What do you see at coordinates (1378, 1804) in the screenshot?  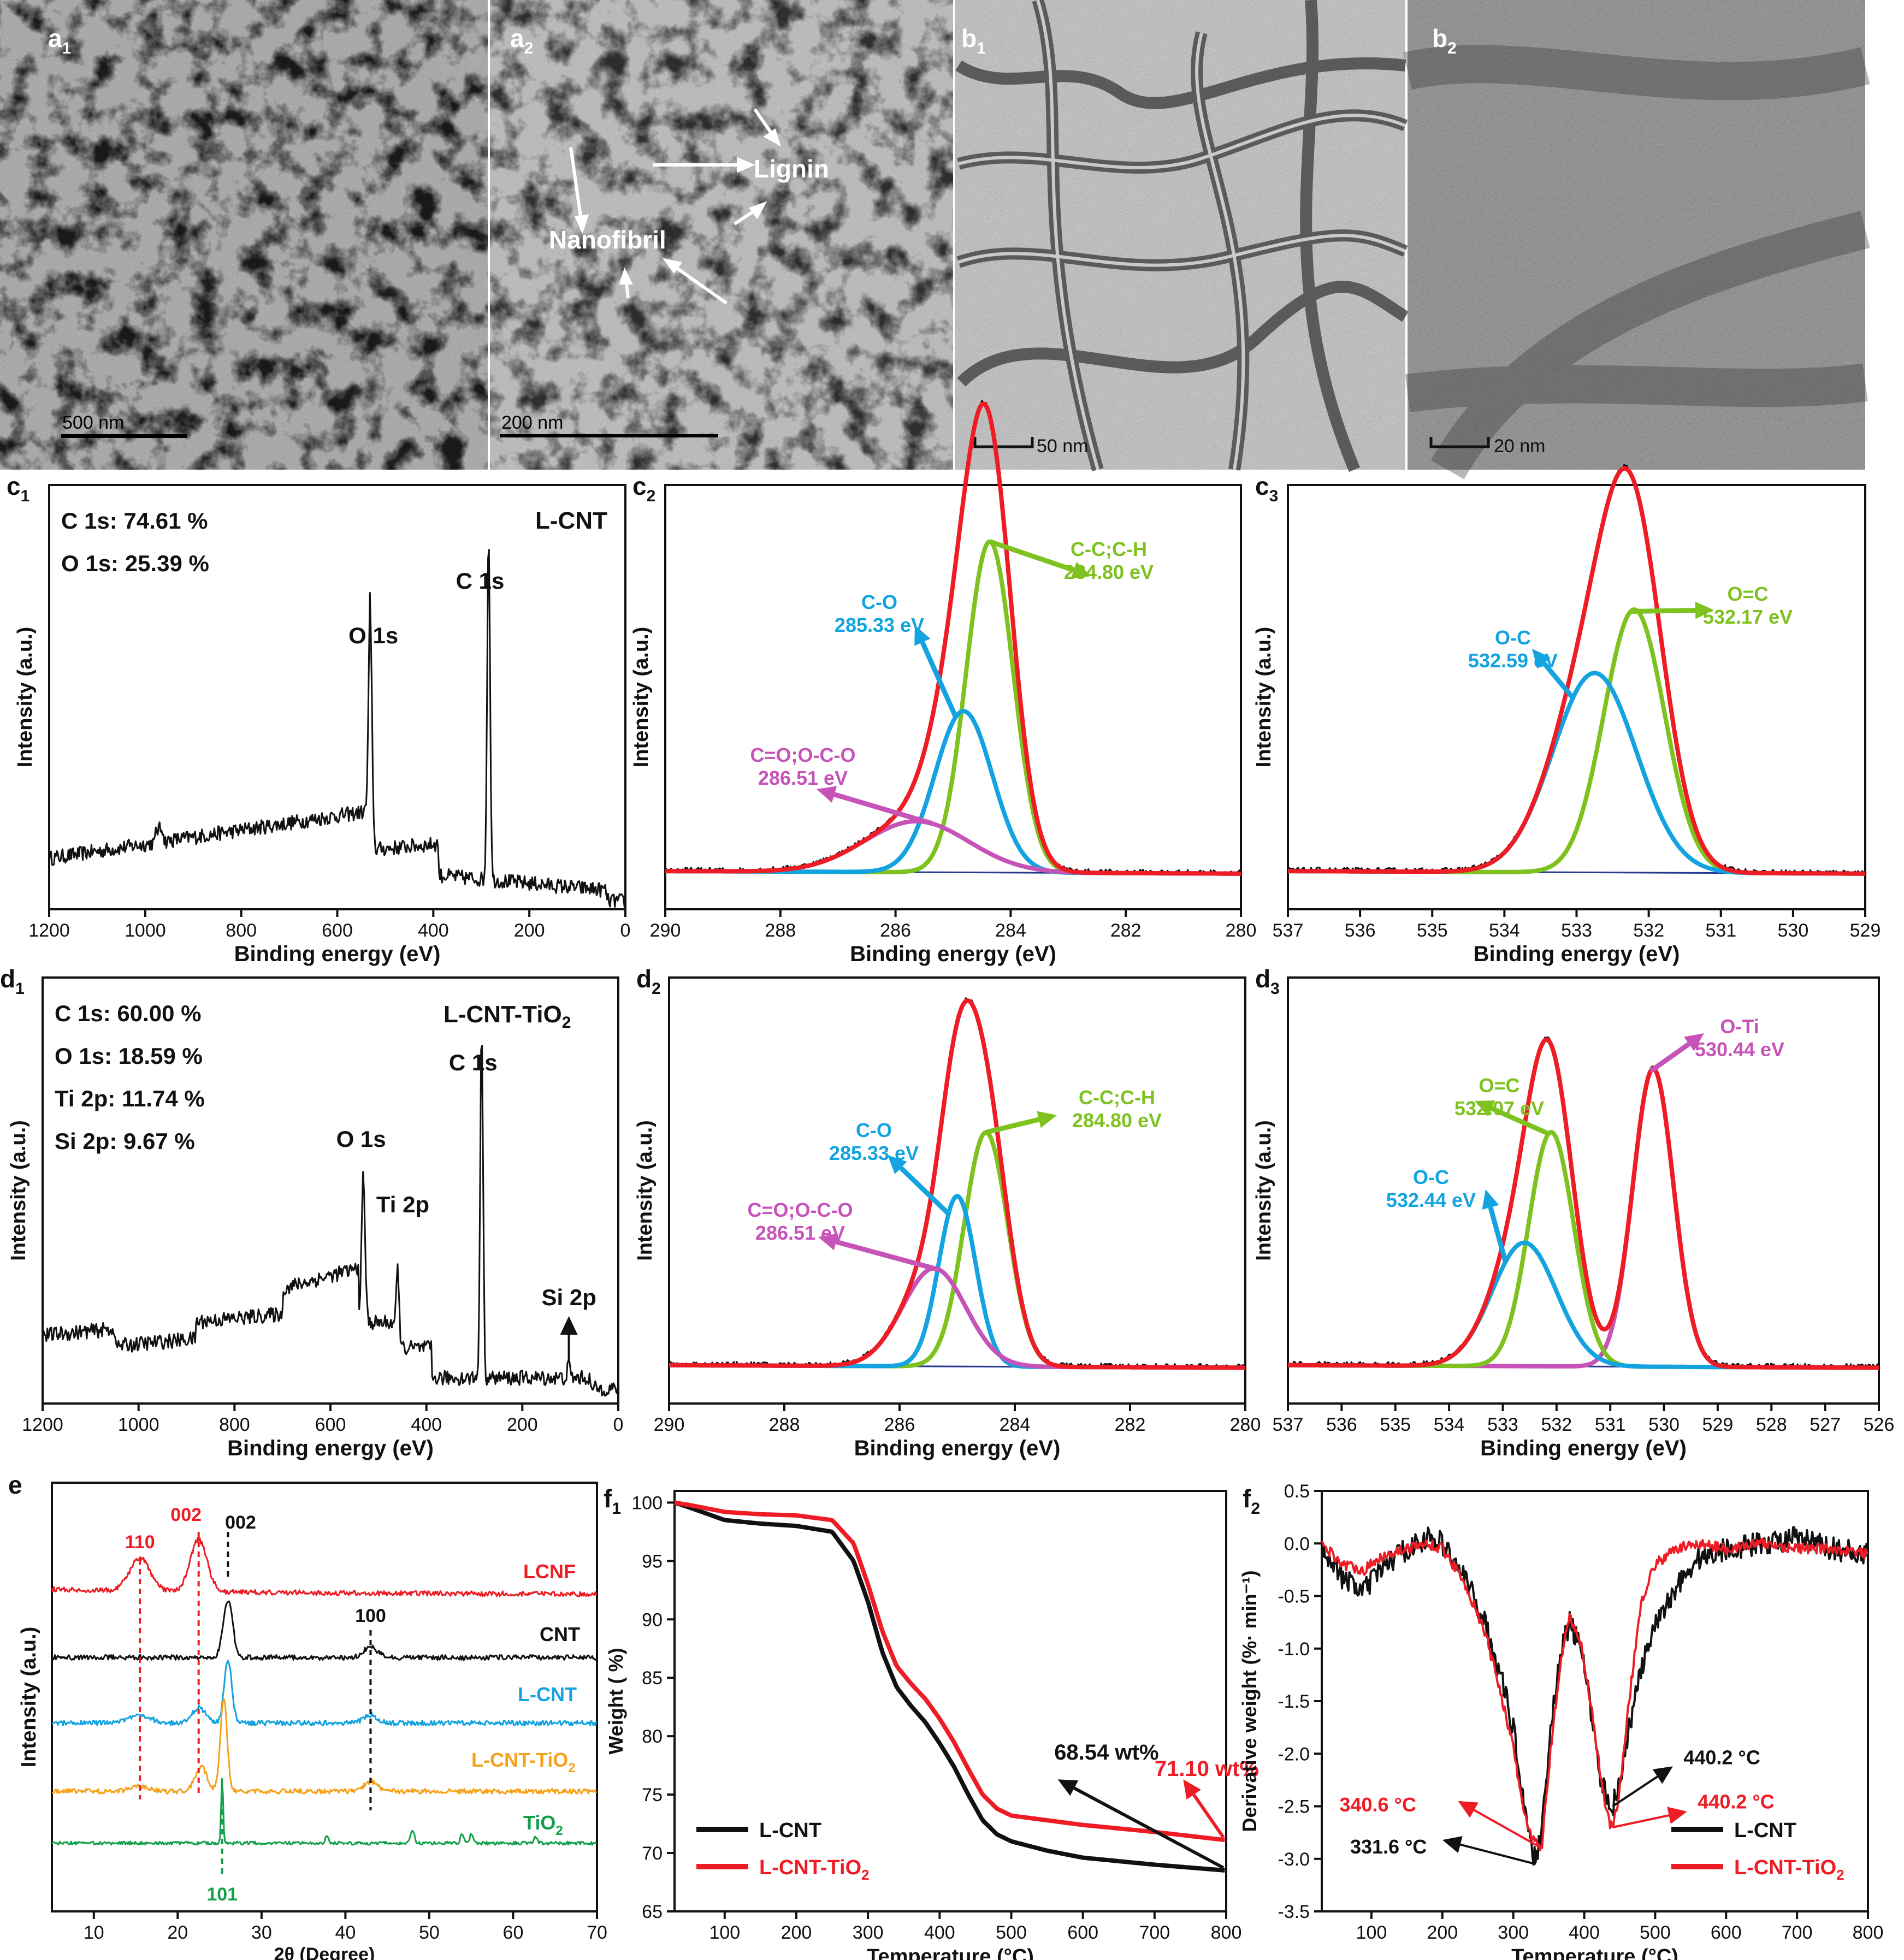 I see `peak-label: 340.6 °C` at bounding box center [1378, 1804].